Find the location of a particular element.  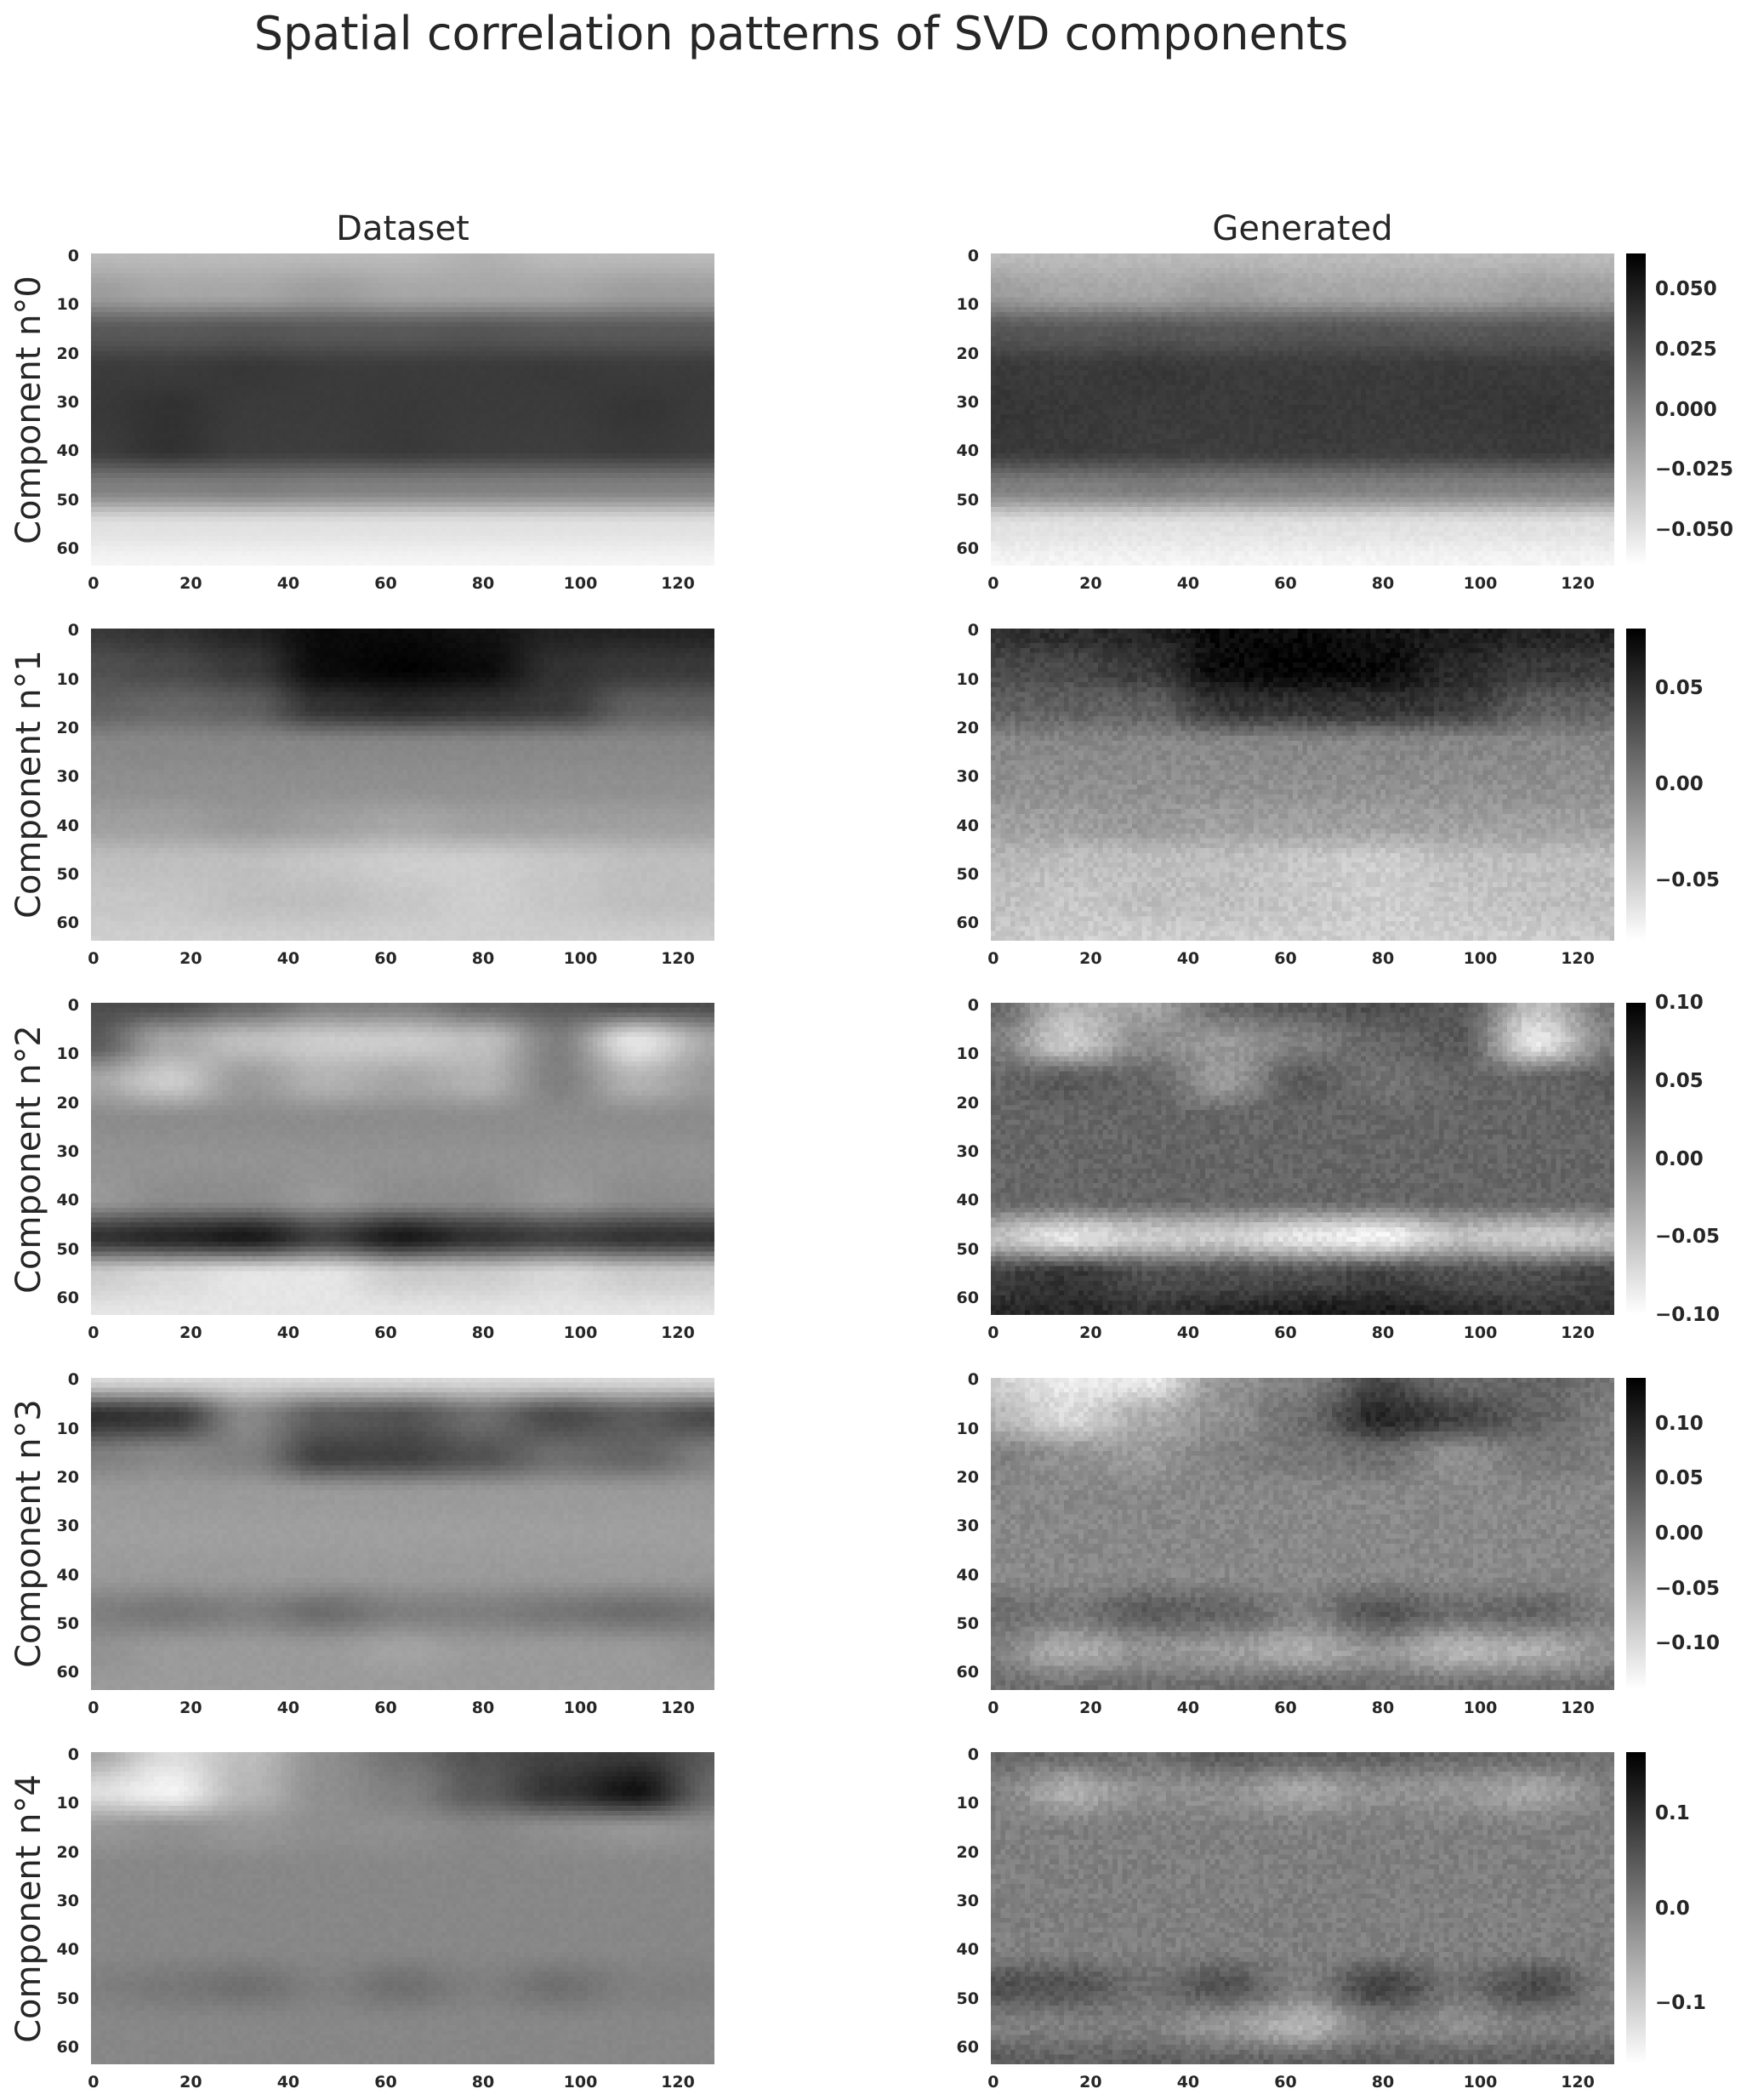

colorbar-tick-label: −0.025 is located at coordinates (1695, 469).